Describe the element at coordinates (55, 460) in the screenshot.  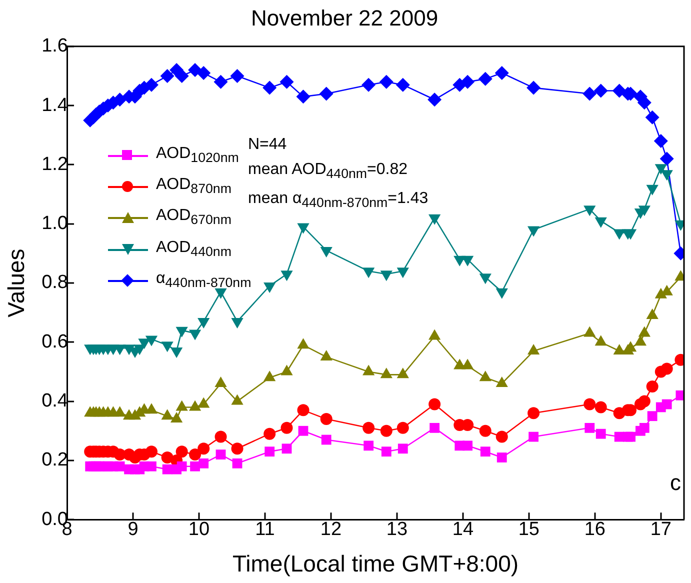
I see `y-tick-label: 0.2` at that location.